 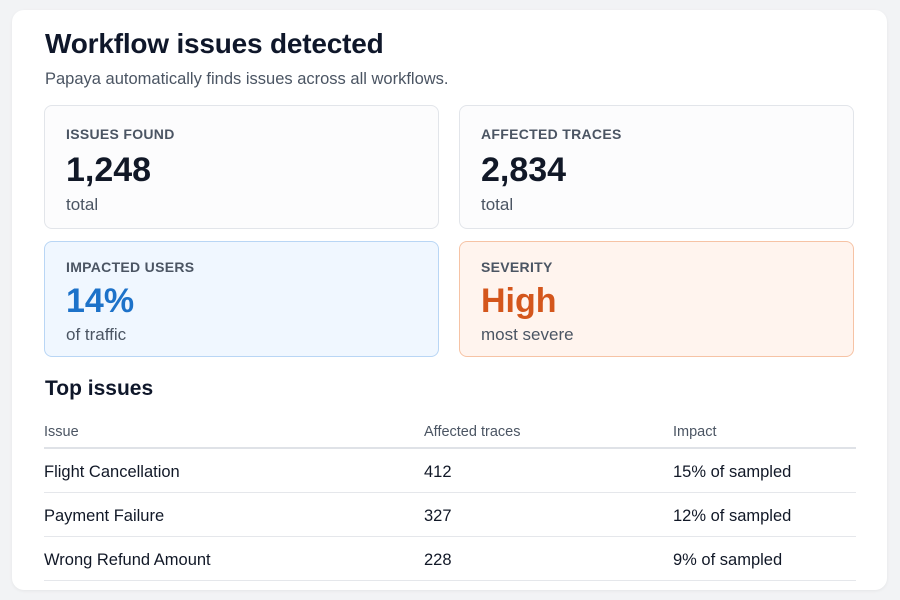 What do you see at coordinates (214, 43) in the screenshot?
I see `page-title: Workflow issues detected` at bounding box center [214, 43].